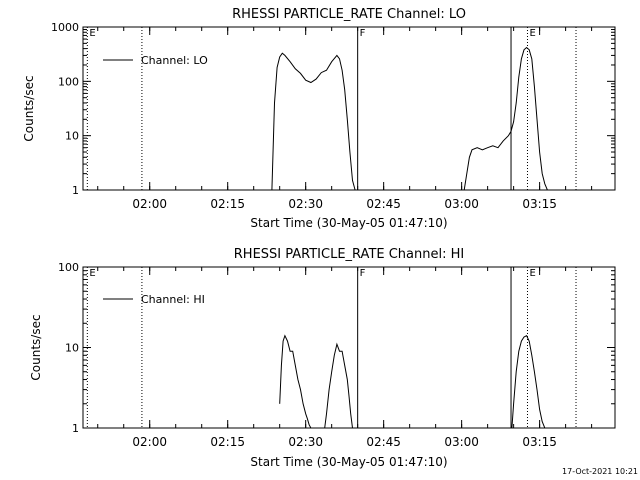  I want to click on legend-entry: Channel: LO, so click(174, 60).